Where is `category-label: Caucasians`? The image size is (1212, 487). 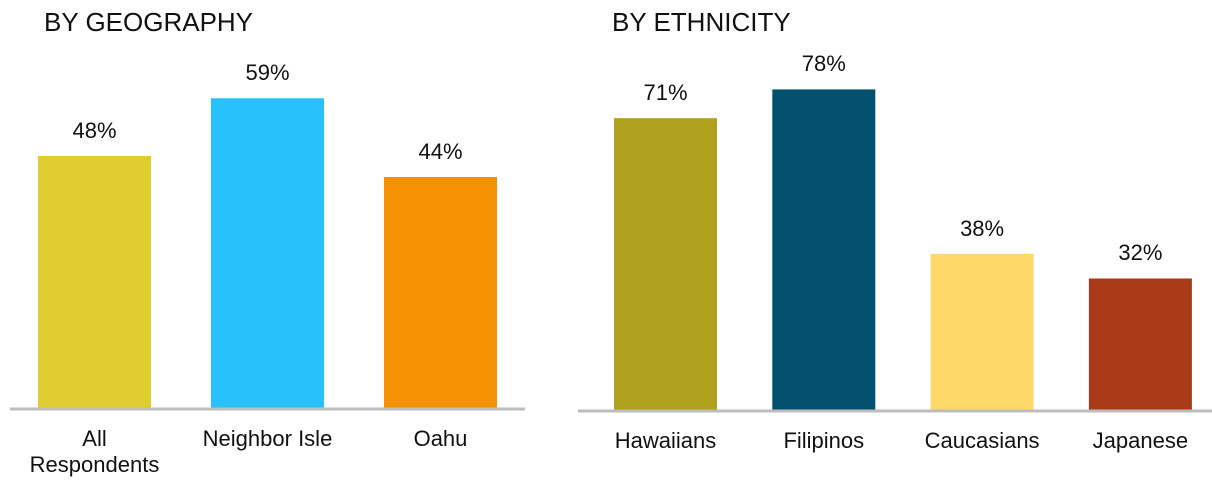
category-label: Caucasians is located at coordinates (982, 440).